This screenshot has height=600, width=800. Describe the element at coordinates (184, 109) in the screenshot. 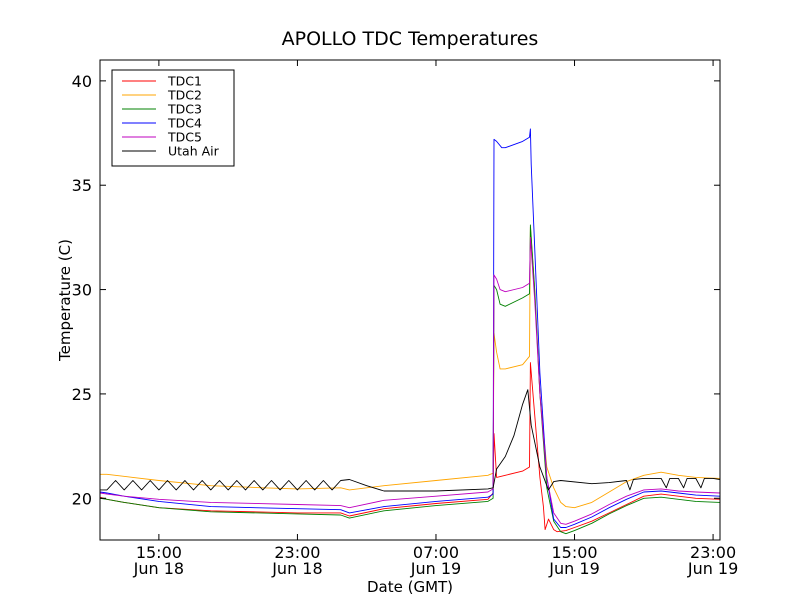

I see `legend-label: TDC3` at that location.